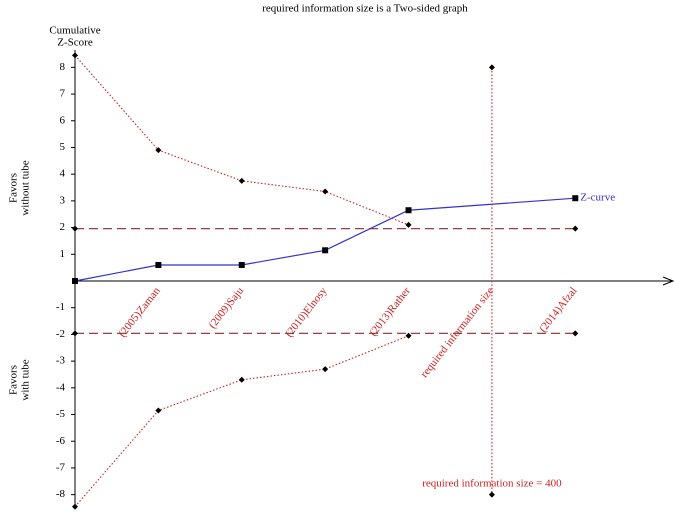 This screenshot has width=675, height=512. Describe the element at coordinates (61, 387) in the screenshot. I see `y-tick-label: -4` at that location.